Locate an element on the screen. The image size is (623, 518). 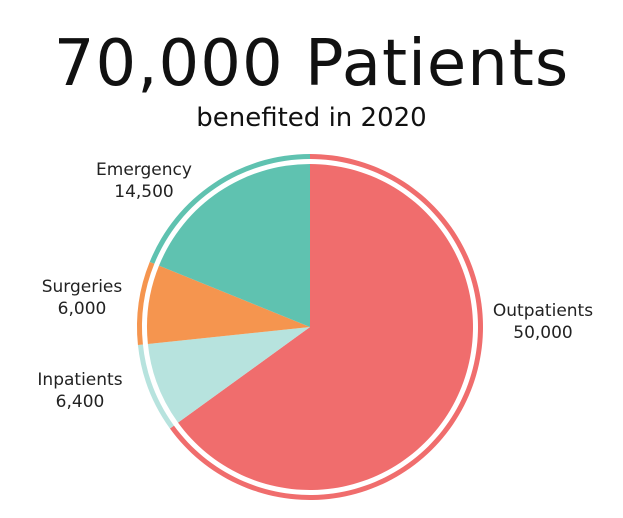
slice-surgeries-ring is located at coordinates (146, 303).